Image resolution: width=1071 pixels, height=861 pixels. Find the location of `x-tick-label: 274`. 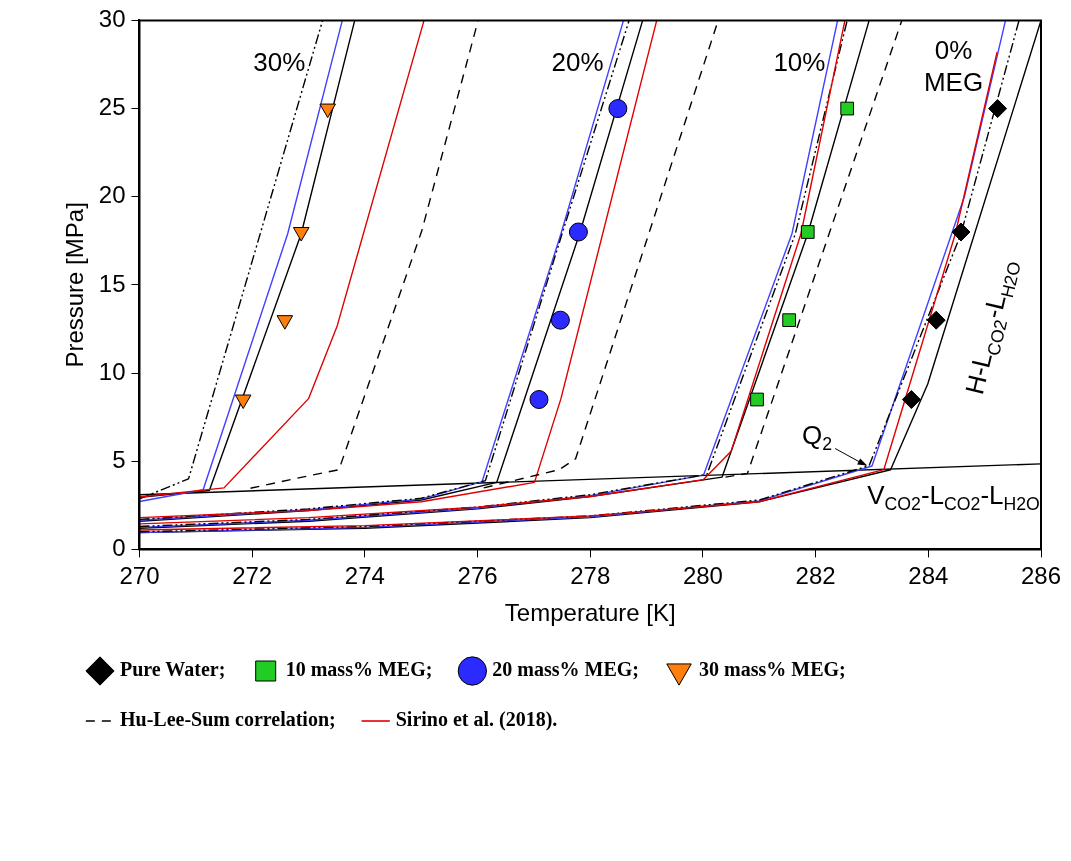

x-tick-label: 274 is located at coordinates (364, 576).